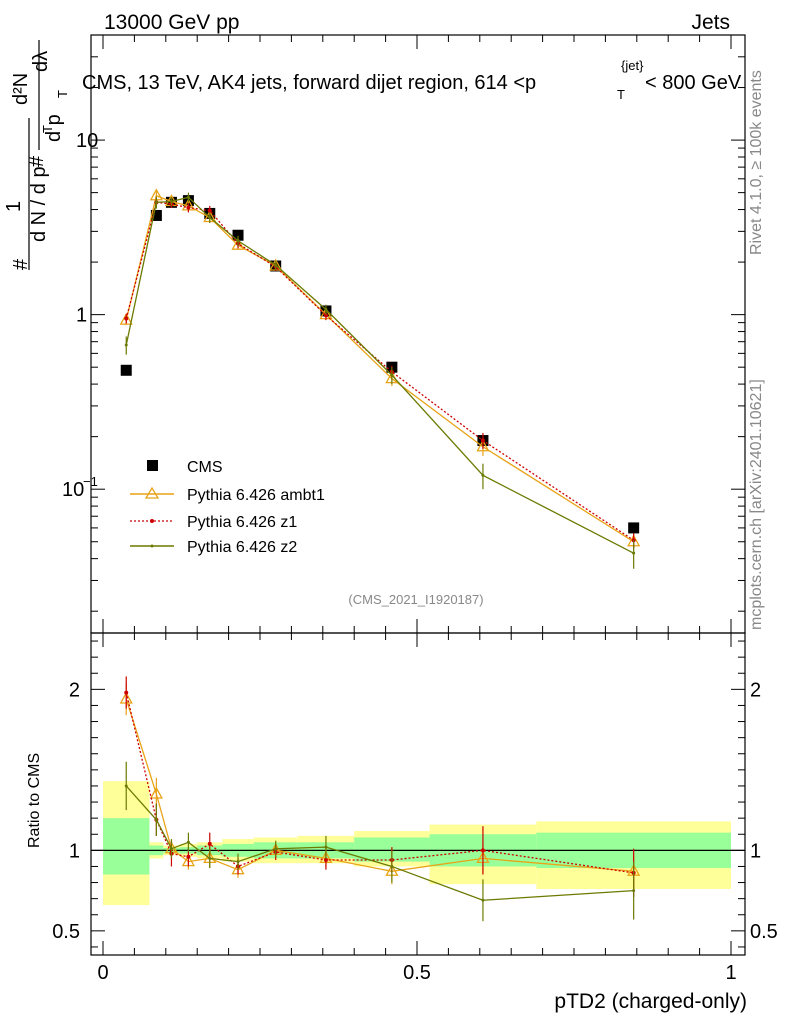 This screenshot has width=786, height=1024. I want to click on legend-item-ambt1: Pythia 6.426 ambt1, so click(227, 495).